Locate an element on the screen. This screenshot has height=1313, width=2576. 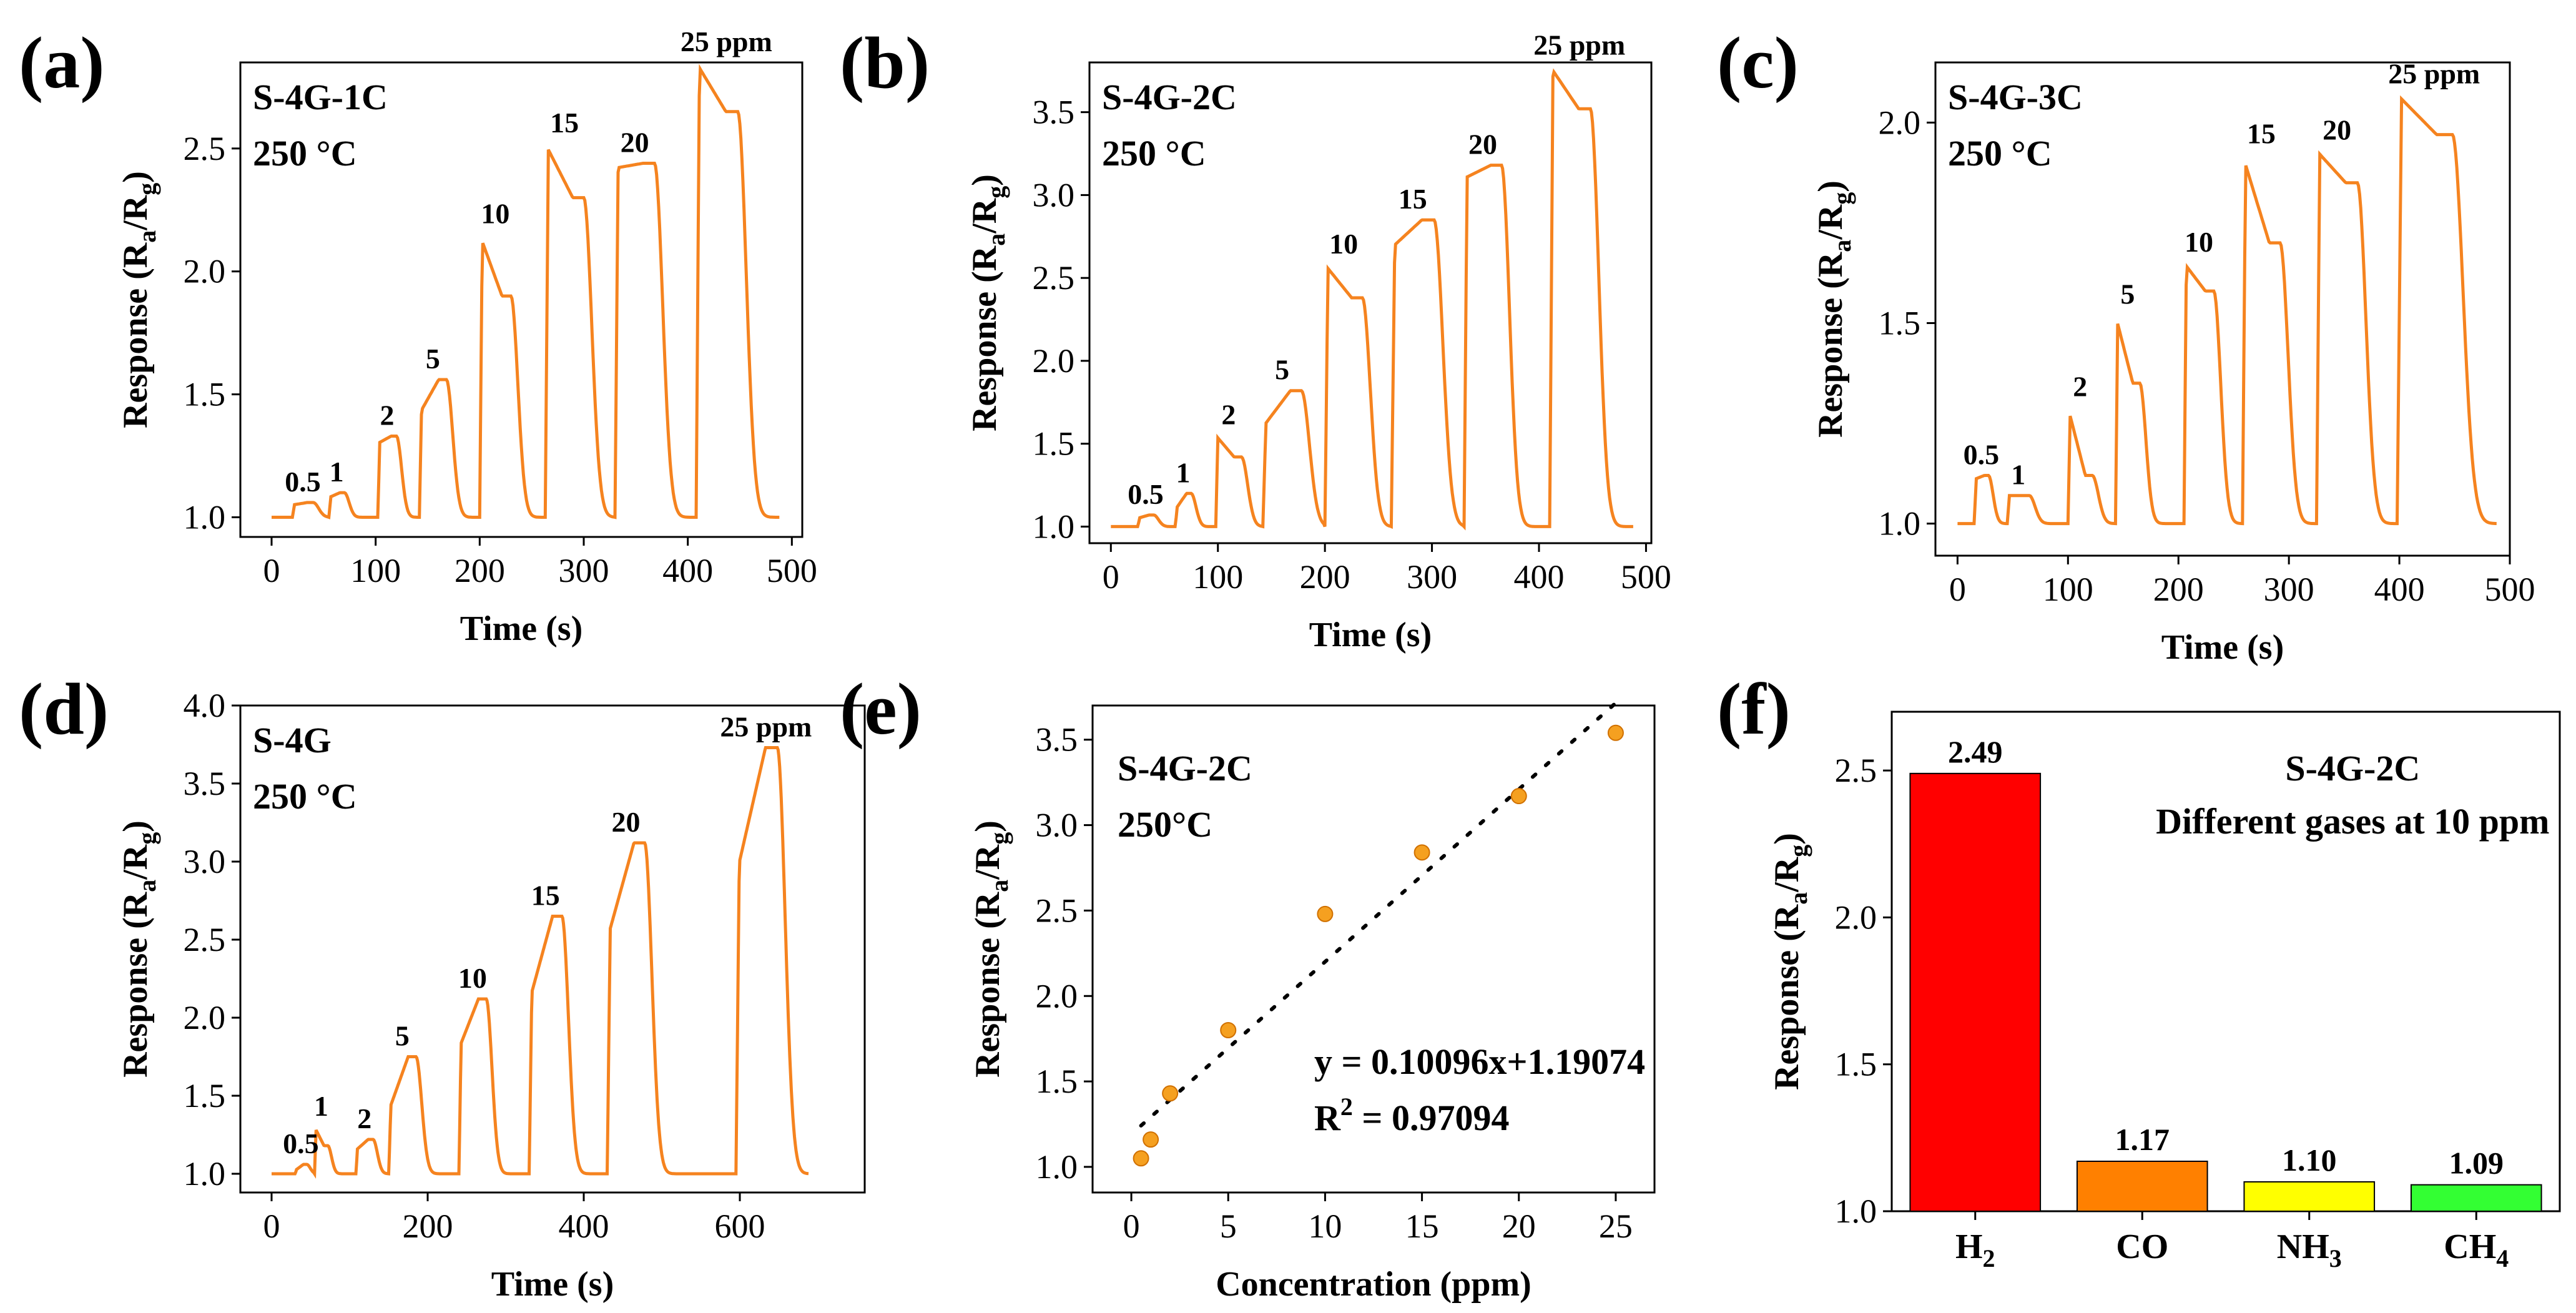
x-tick-label: 20 is located at coordinates (1519, 1226).